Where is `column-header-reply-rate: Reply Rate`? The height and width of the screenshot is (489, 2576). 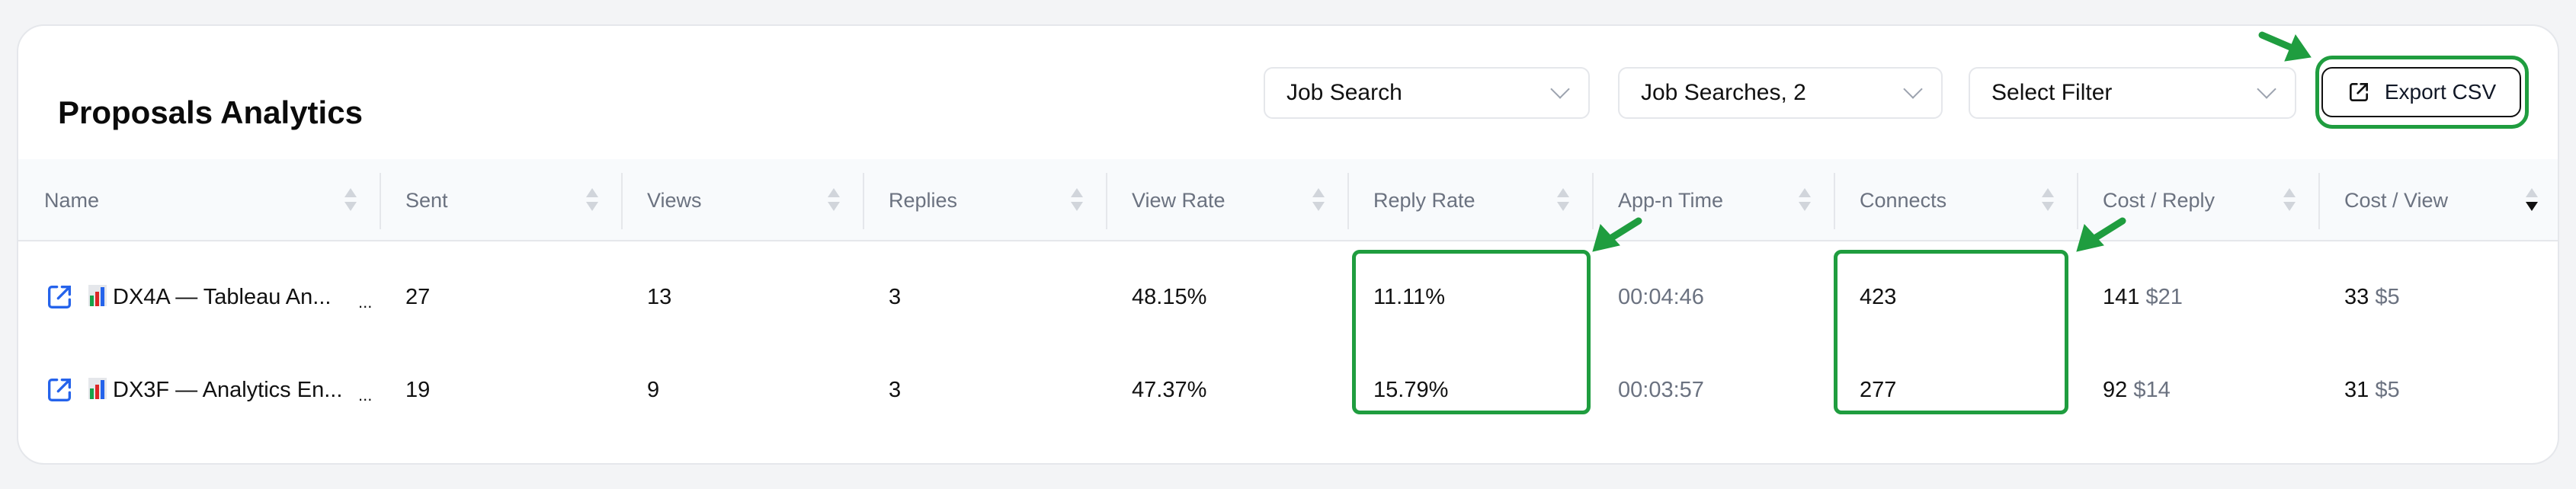 column-header-reply-rate: Reply Rate is located at coordinates (1424, 200).